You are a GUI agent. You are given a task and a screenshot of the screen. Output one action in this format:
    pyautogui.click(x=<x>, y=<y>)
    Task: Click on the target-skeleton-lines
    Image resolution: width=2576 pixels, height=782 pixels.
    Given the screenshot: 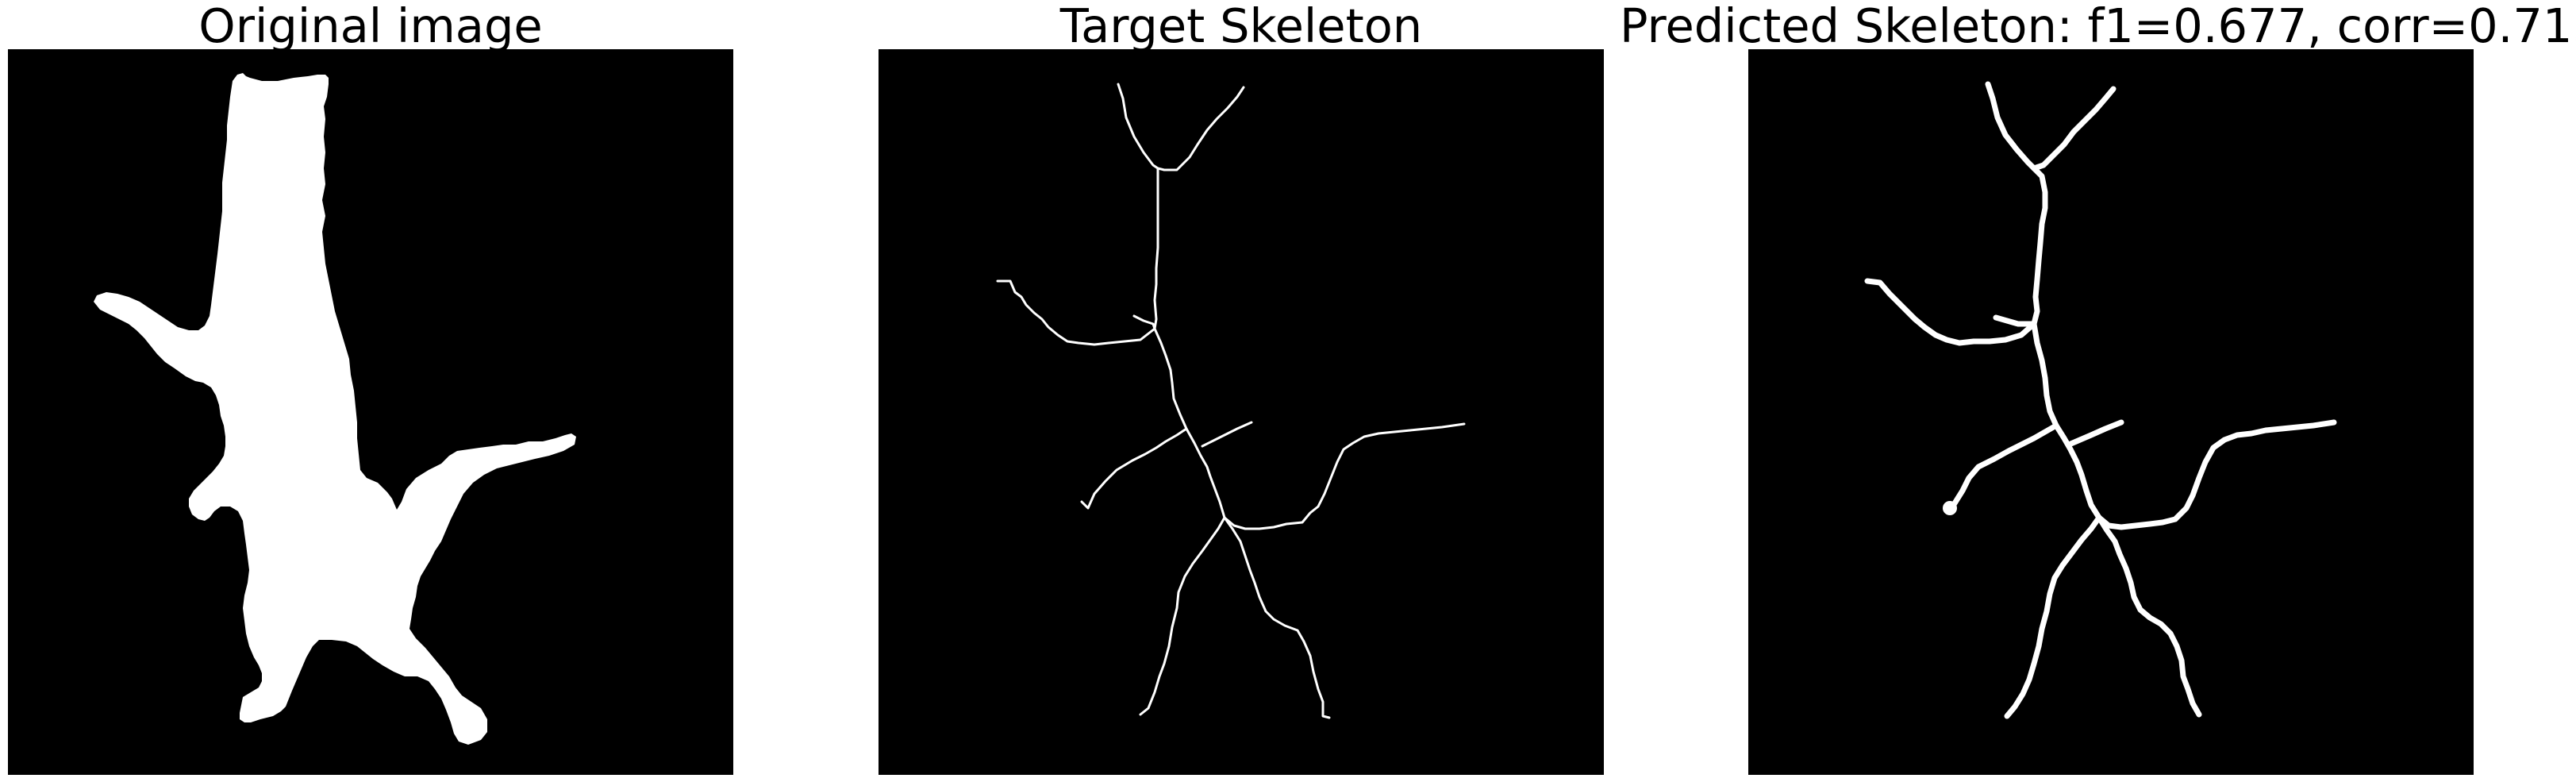 What is the action you would take?
    pyautogui.click(x=1231, y=401)
    